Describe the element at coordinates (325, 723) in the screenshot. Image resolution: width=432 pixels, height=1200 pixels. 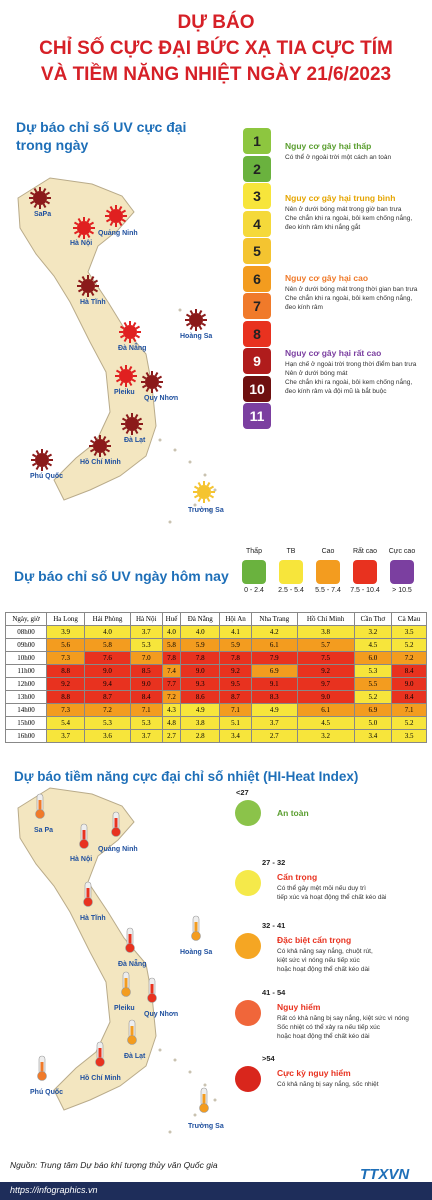
I see `uv-cell: 4.5` at that location.